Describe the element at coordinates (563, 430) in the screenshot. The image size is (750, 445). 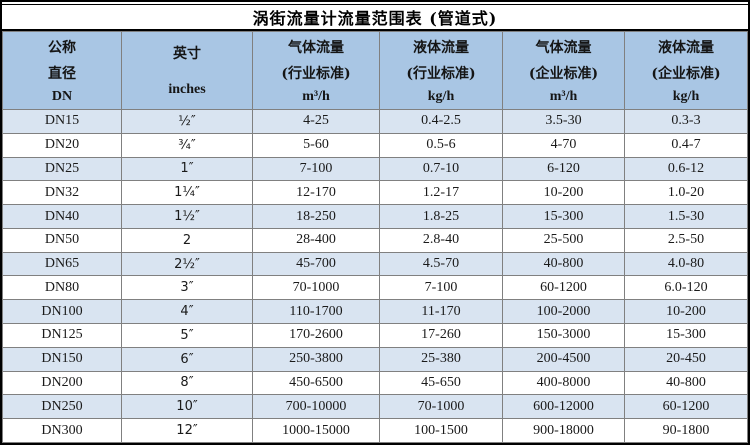
I see `cell-gas-enterprise: 900-18000` at that location.